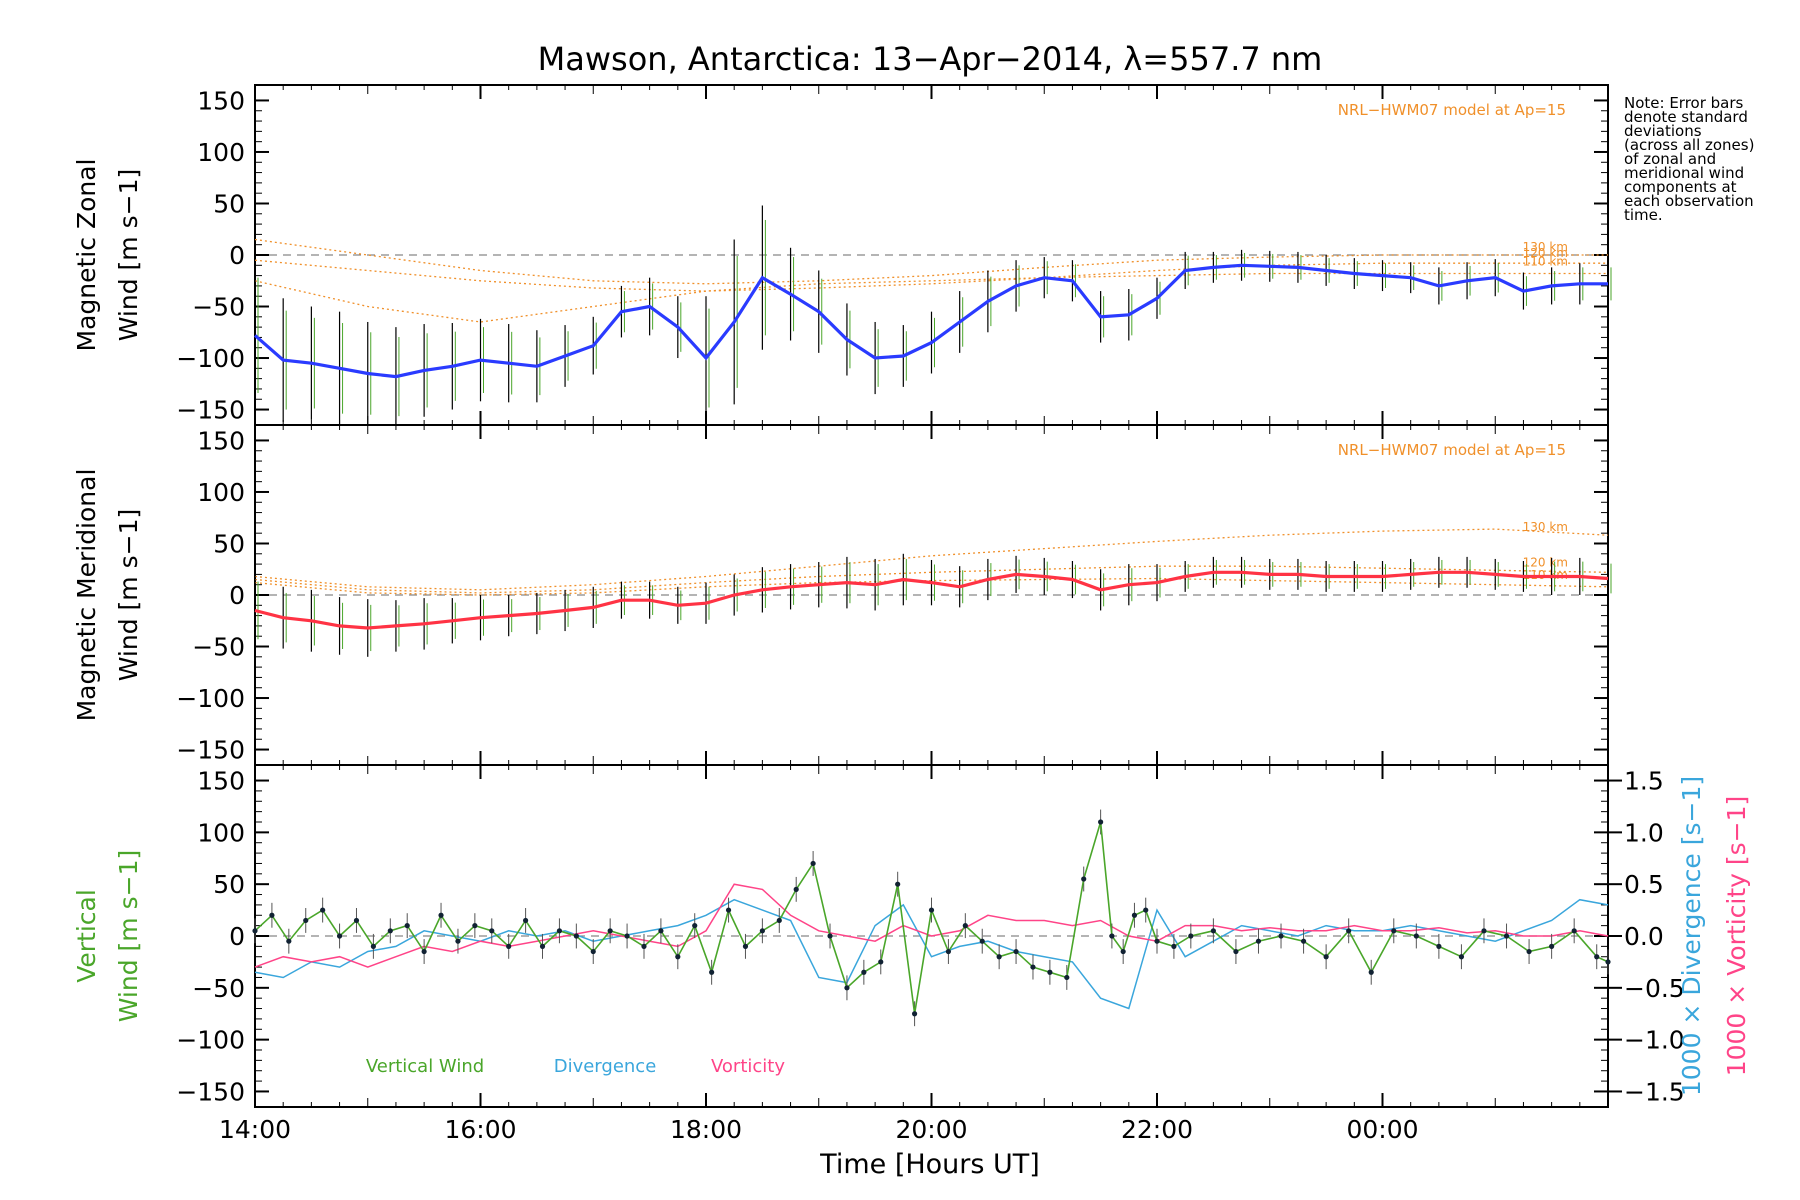  I want to click on y-axis-label: Magnetic Zonal, so click(86, 255).